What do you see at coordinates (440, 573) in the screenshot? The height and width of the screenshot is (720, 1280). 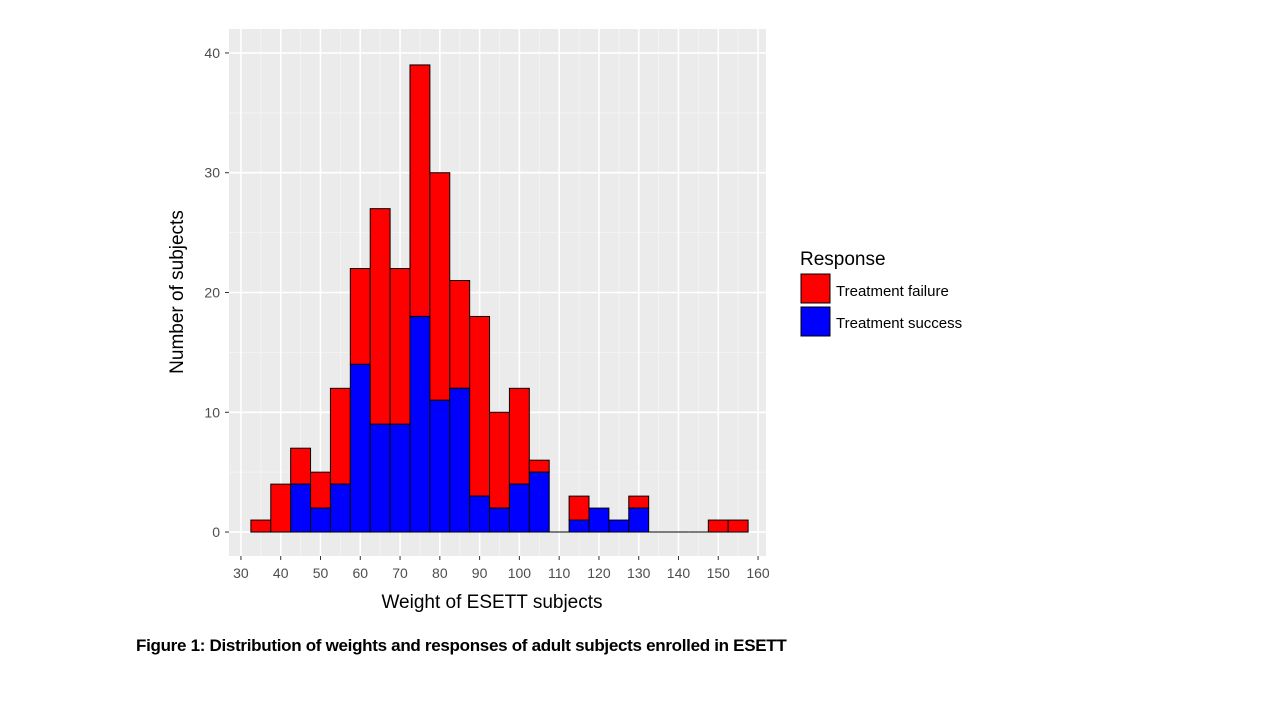 I see `x-tick-label: 80` at bounding box center [440, 573].